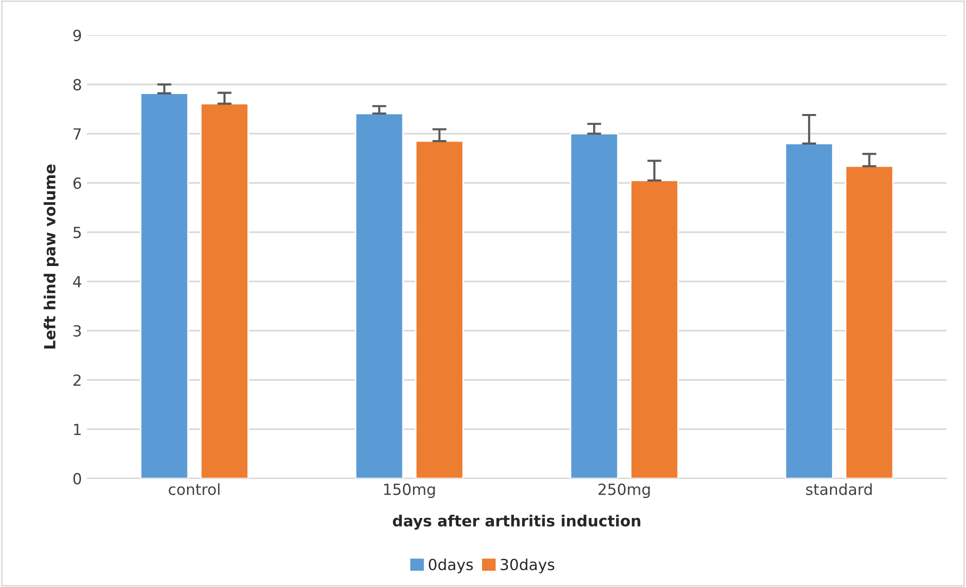 Image resolution: width=966 pixels, height=587 pixels. What do you see at coordinates (516, 522) in the screenshot?
I see `x-axis-title: days after arthritis induction` at bounding box center [516, 522].